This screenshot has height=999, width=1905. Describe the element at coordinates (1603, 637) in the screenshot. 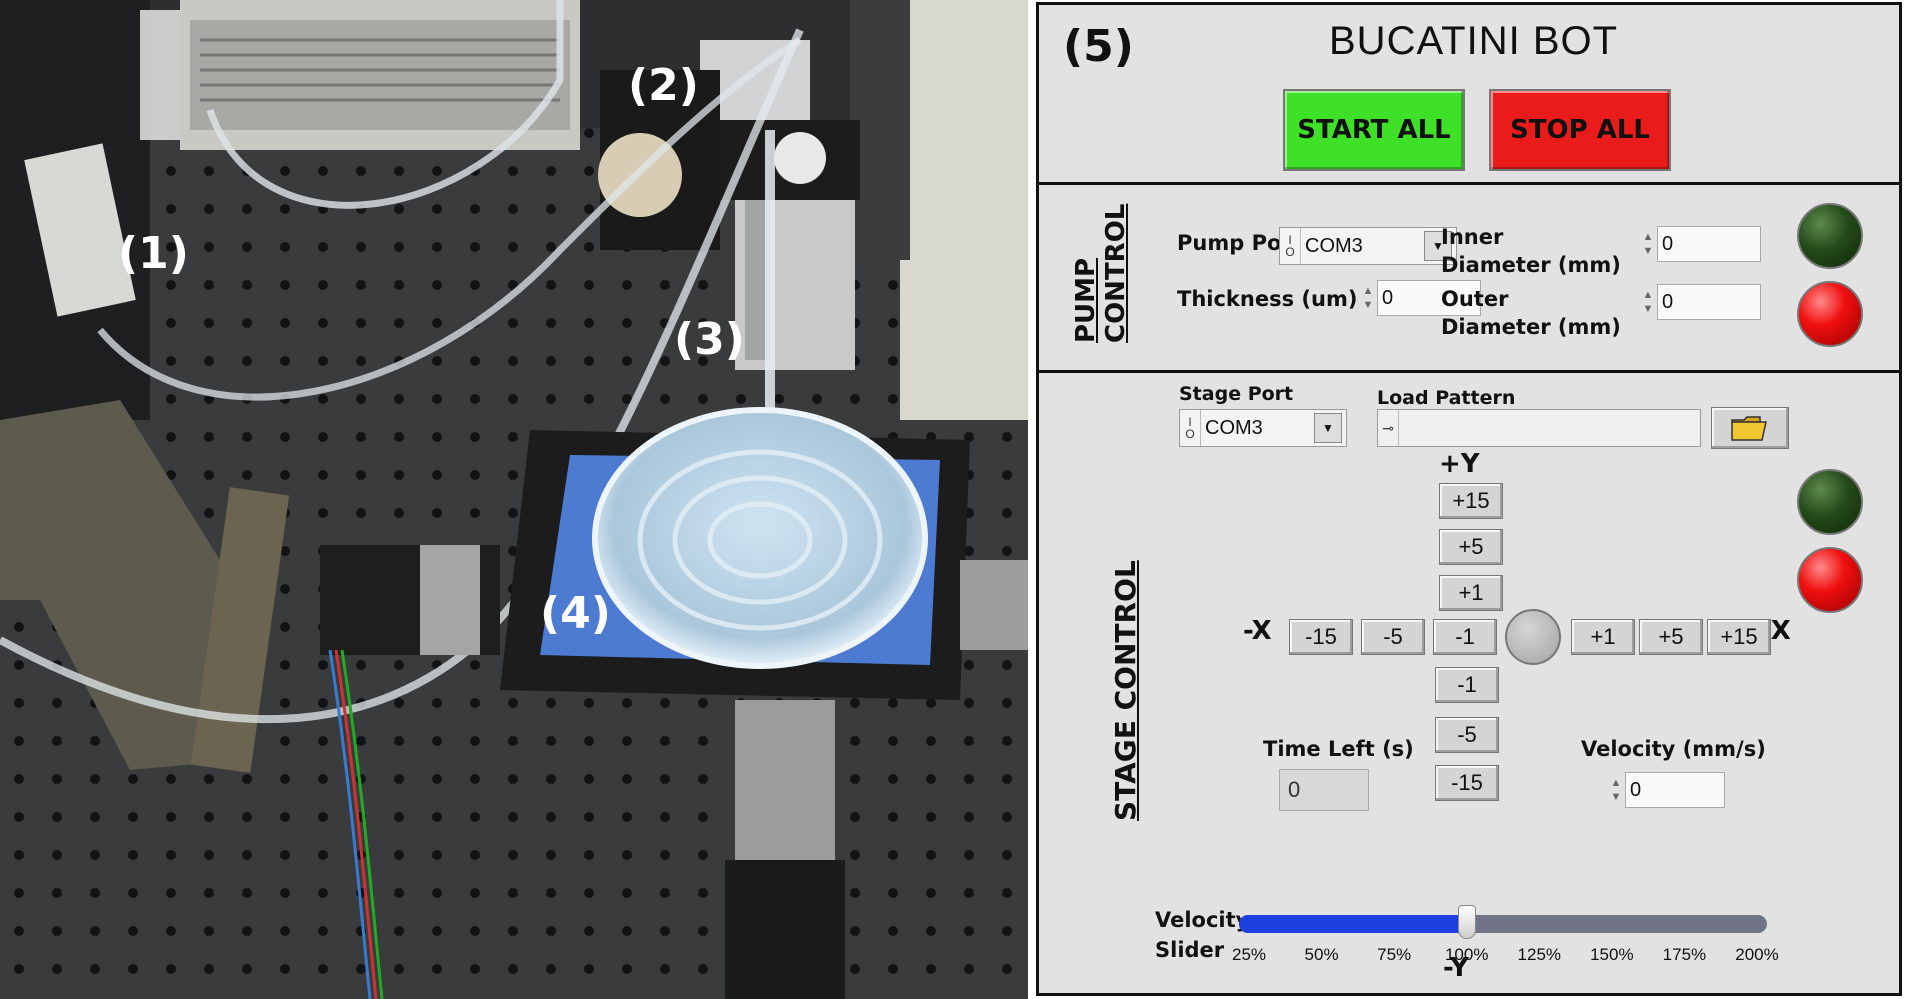

I see `jog-x-plus-1-button: +1` at that location.